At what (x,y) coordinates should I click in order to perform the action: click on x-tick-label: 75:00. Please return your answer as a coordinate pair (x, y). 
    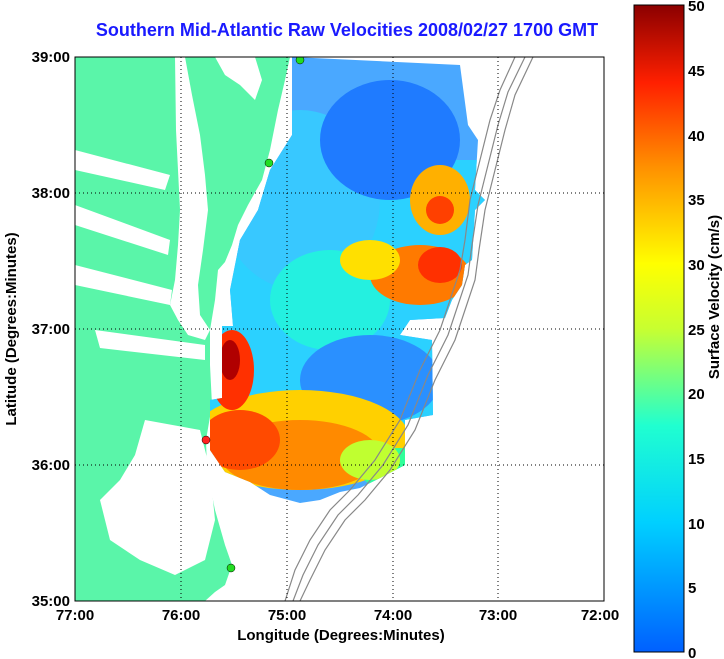
    Looking at the image, I should click on (287, 615).